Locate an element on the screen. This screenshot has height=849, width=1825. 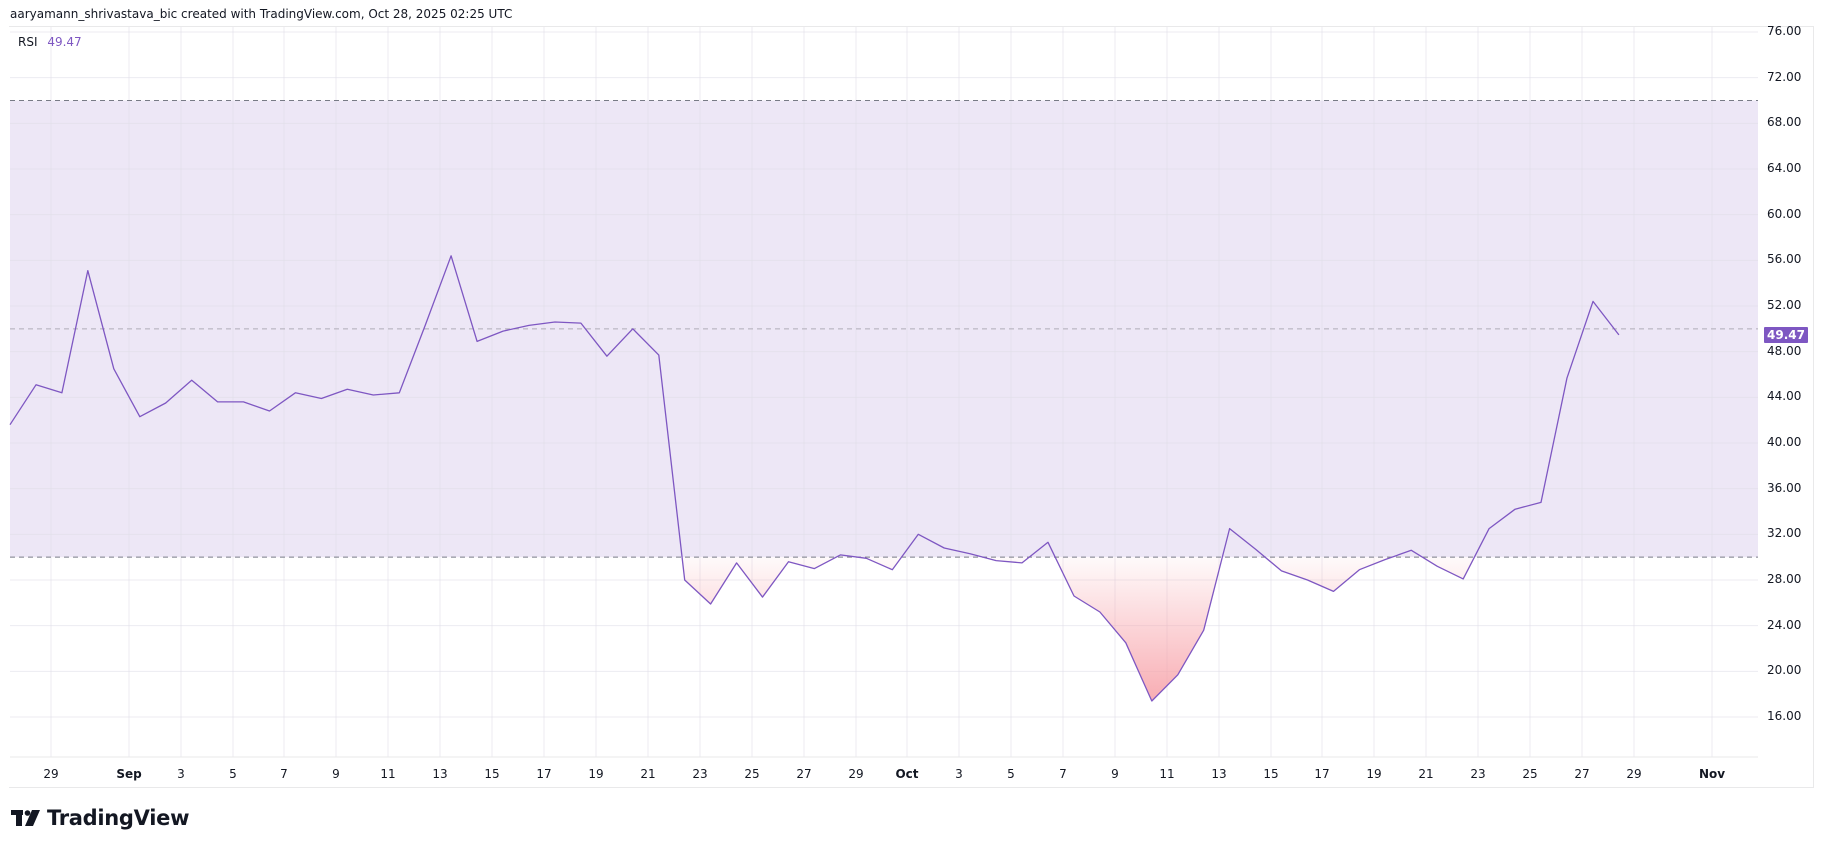
legend: RSI 49.47 is located at coordinates (50, 42).